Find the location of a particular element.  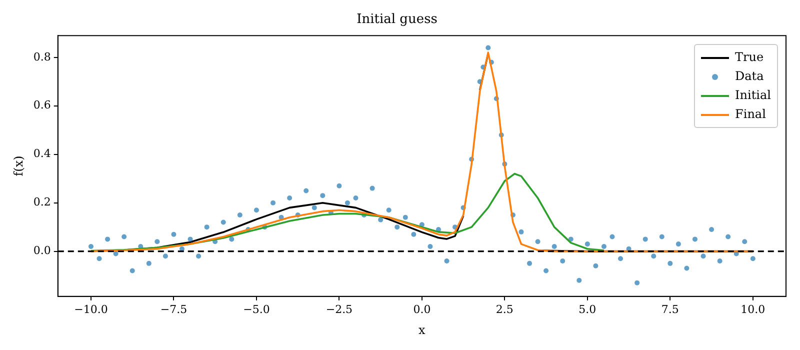

x-axis-title: x is located at coordinates (422, 329).